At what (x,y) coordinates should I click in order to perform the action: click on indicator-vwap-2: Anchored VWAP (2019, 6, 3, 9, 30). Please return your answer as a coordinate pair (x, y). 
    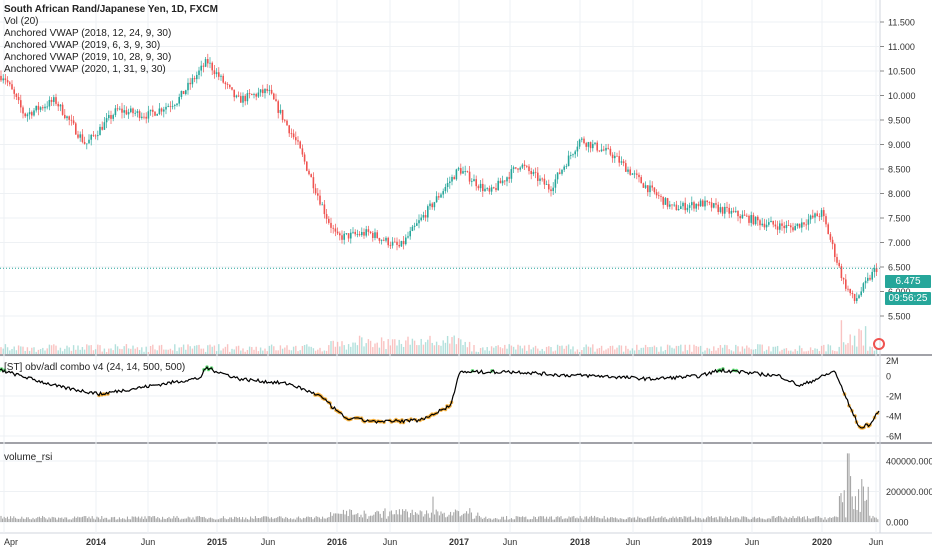
    Looking at the image, I should click on (82, 45).